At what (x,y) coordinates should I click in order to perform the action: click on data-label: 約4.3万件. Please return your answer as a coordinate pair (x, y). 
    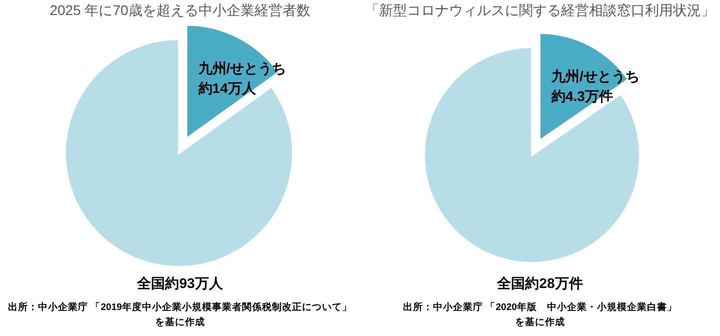
    Looking at the image, I should click on (581, 96).